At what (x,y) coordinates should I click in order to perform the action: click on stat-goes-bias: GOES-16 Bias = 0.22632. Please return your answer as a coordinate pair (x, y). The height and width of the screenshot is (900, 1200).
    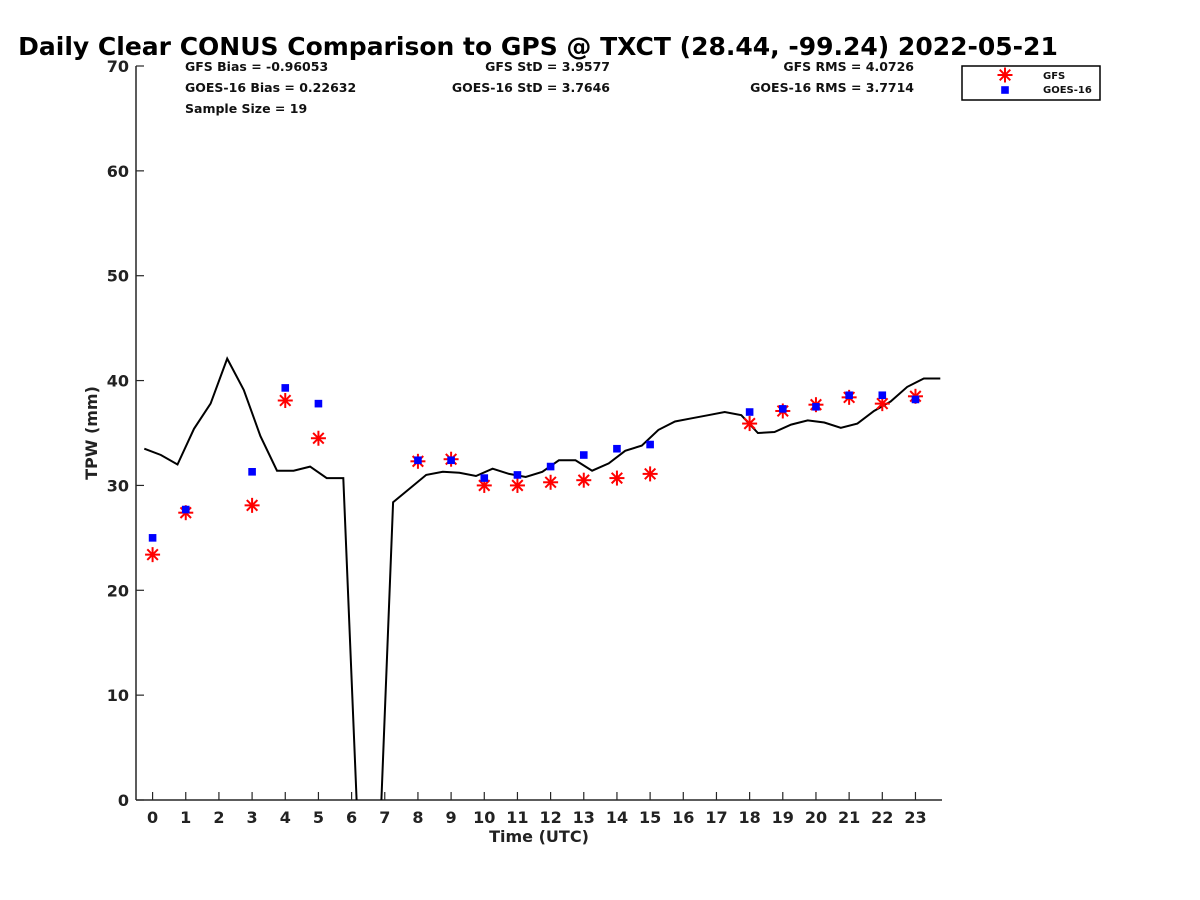
    Looking at the image, I should click on (270, 87).